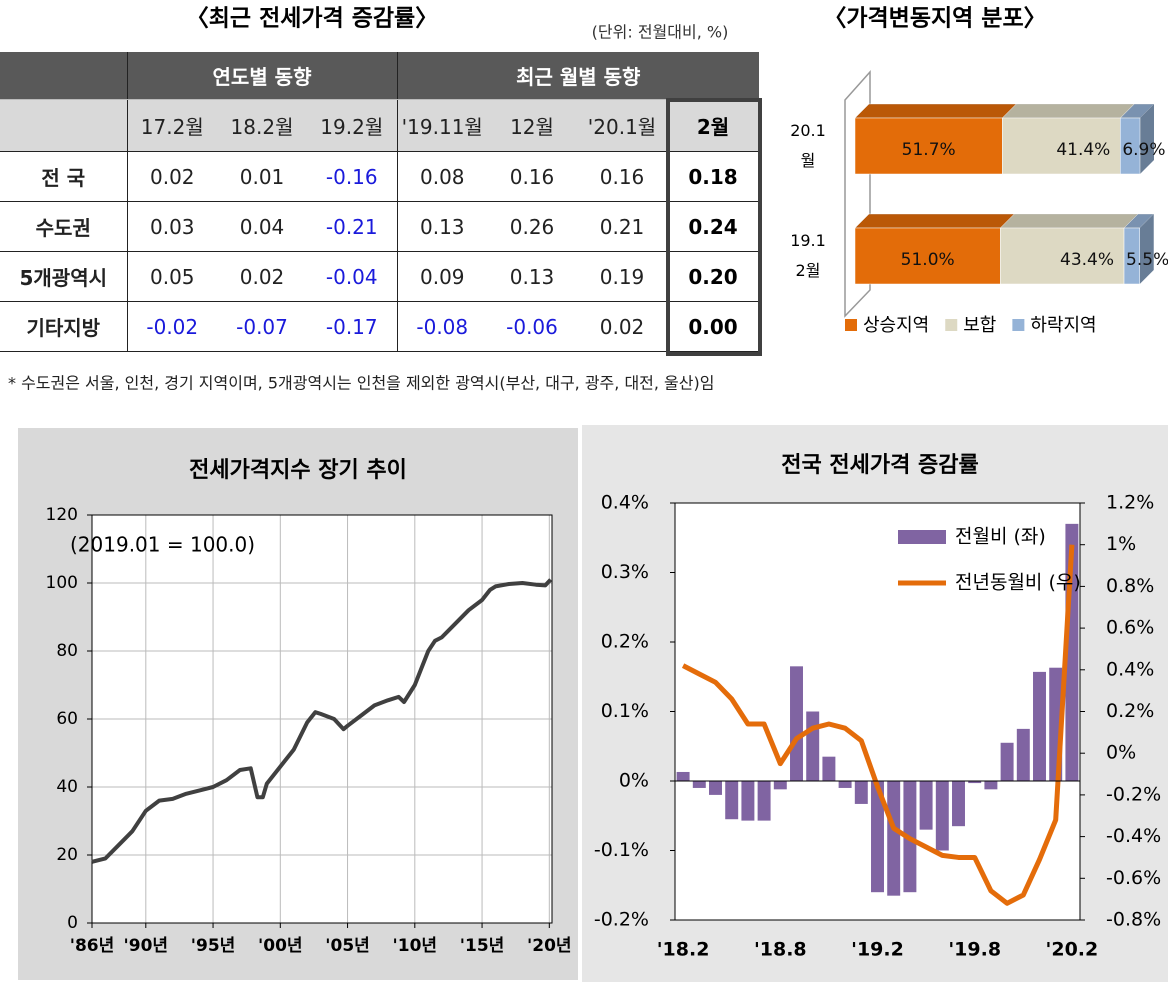 The width and height of the screenshot is (1168, 982). What do you see at coordinates (312, 19) in the screenshot?
I see `table-title: 〈최근 전세가격 증감률〉` at bounding box center [312, 19].